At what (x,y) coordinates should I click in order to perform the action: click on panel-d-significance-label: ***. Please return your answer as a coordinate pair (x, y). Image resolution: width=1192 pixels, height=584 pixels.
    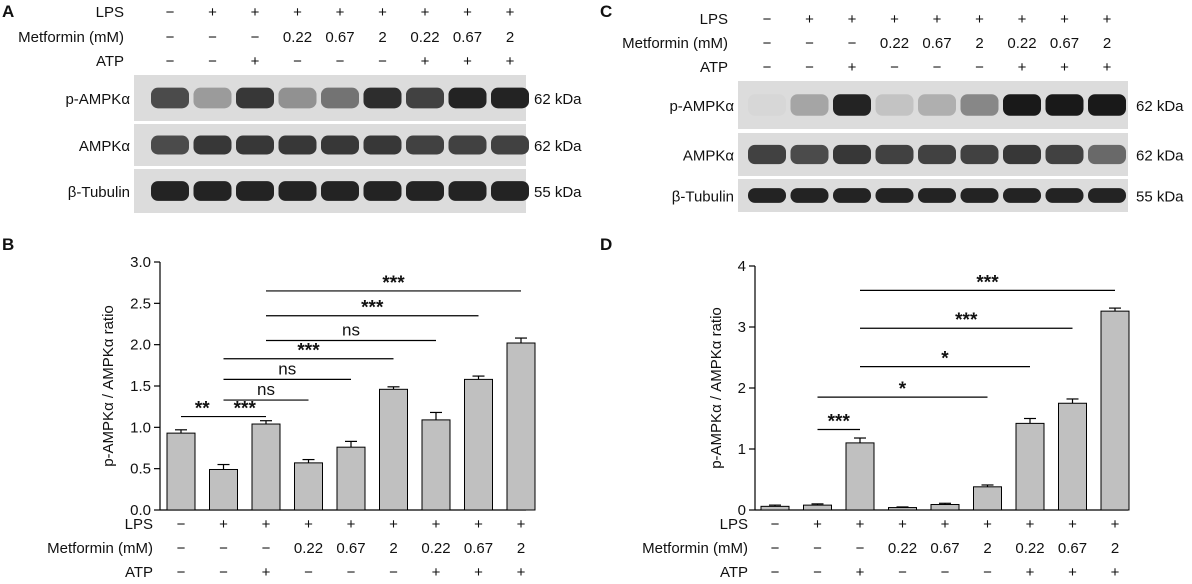
    Looking at the image, I should click on (966, 320).